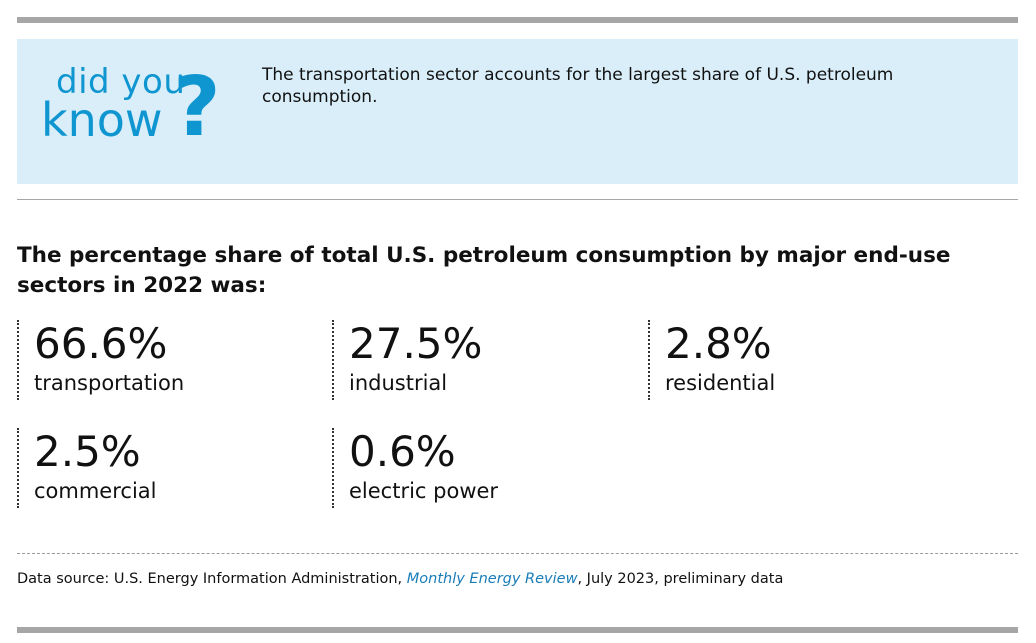 This screenshot has height=643, width=1036. What do you see at coordinates (424, 491) in the screenshot?
I see `stat-label: electric power` at bounding box center [424, 491].